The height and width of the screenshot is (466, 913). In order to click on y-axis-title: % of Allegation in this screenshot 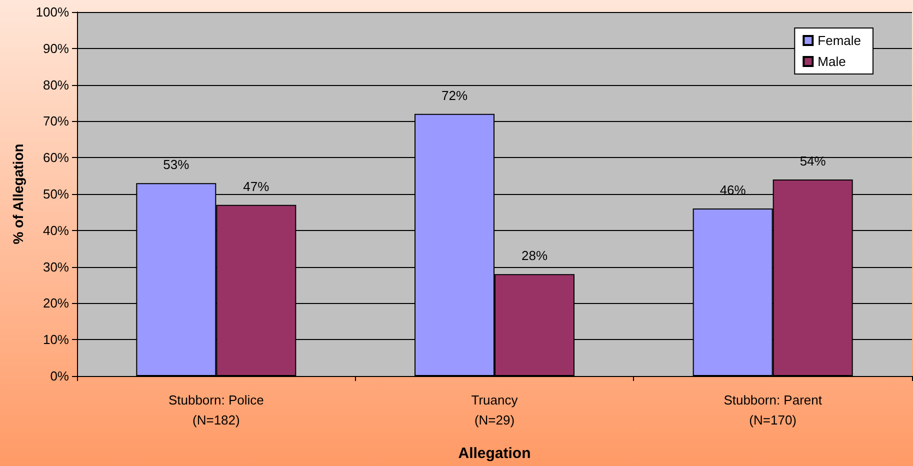, I will do `click(18, 194)`.